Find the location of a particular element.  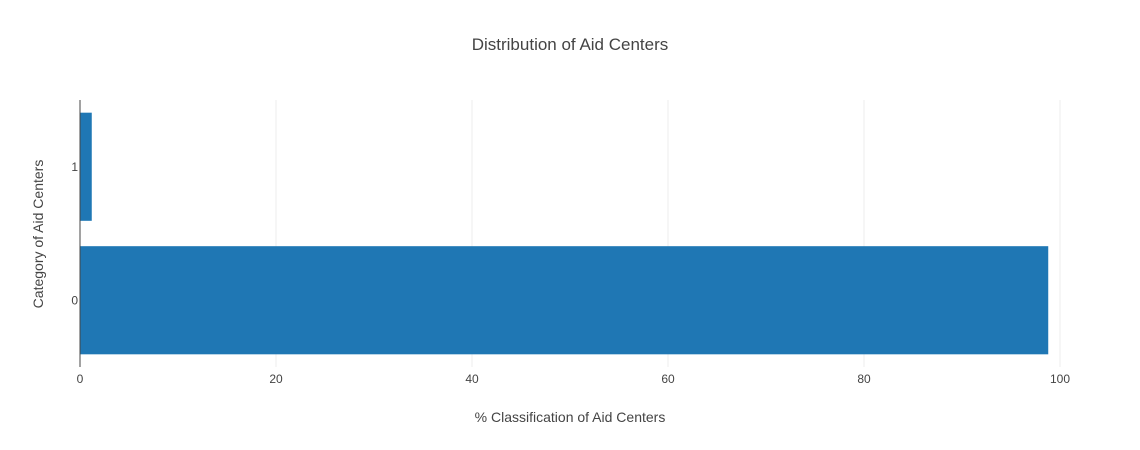

y-axis-title: Category of Aid Centers is located at coordinates (38, 234).